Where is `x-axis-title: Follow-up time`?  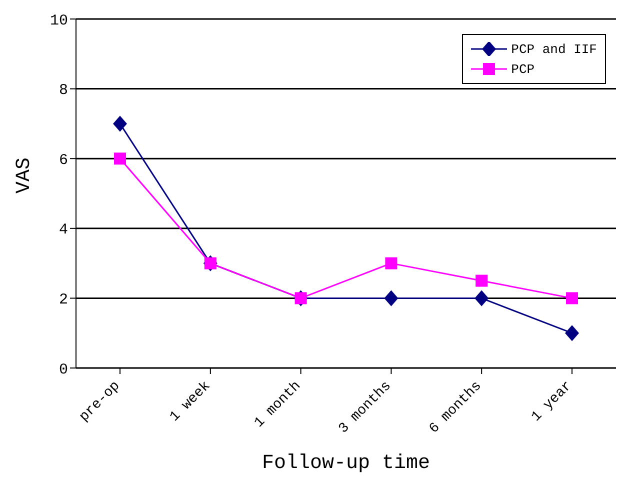 x-axis-title: Follow-up time is located at coordinates (346, 463).